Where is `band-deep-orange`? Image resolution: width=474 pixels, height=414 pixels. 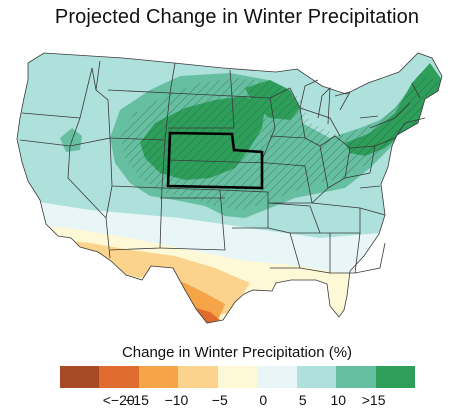
band-deep-orange is located at coordinates (208, 315).